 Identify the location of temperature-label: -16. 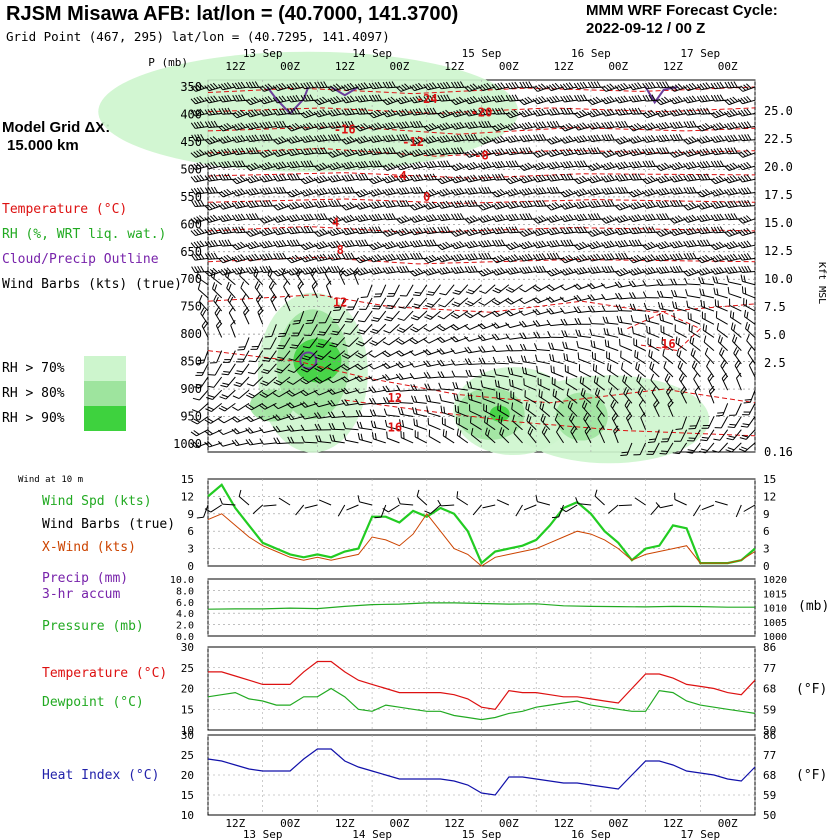
(345, 129).